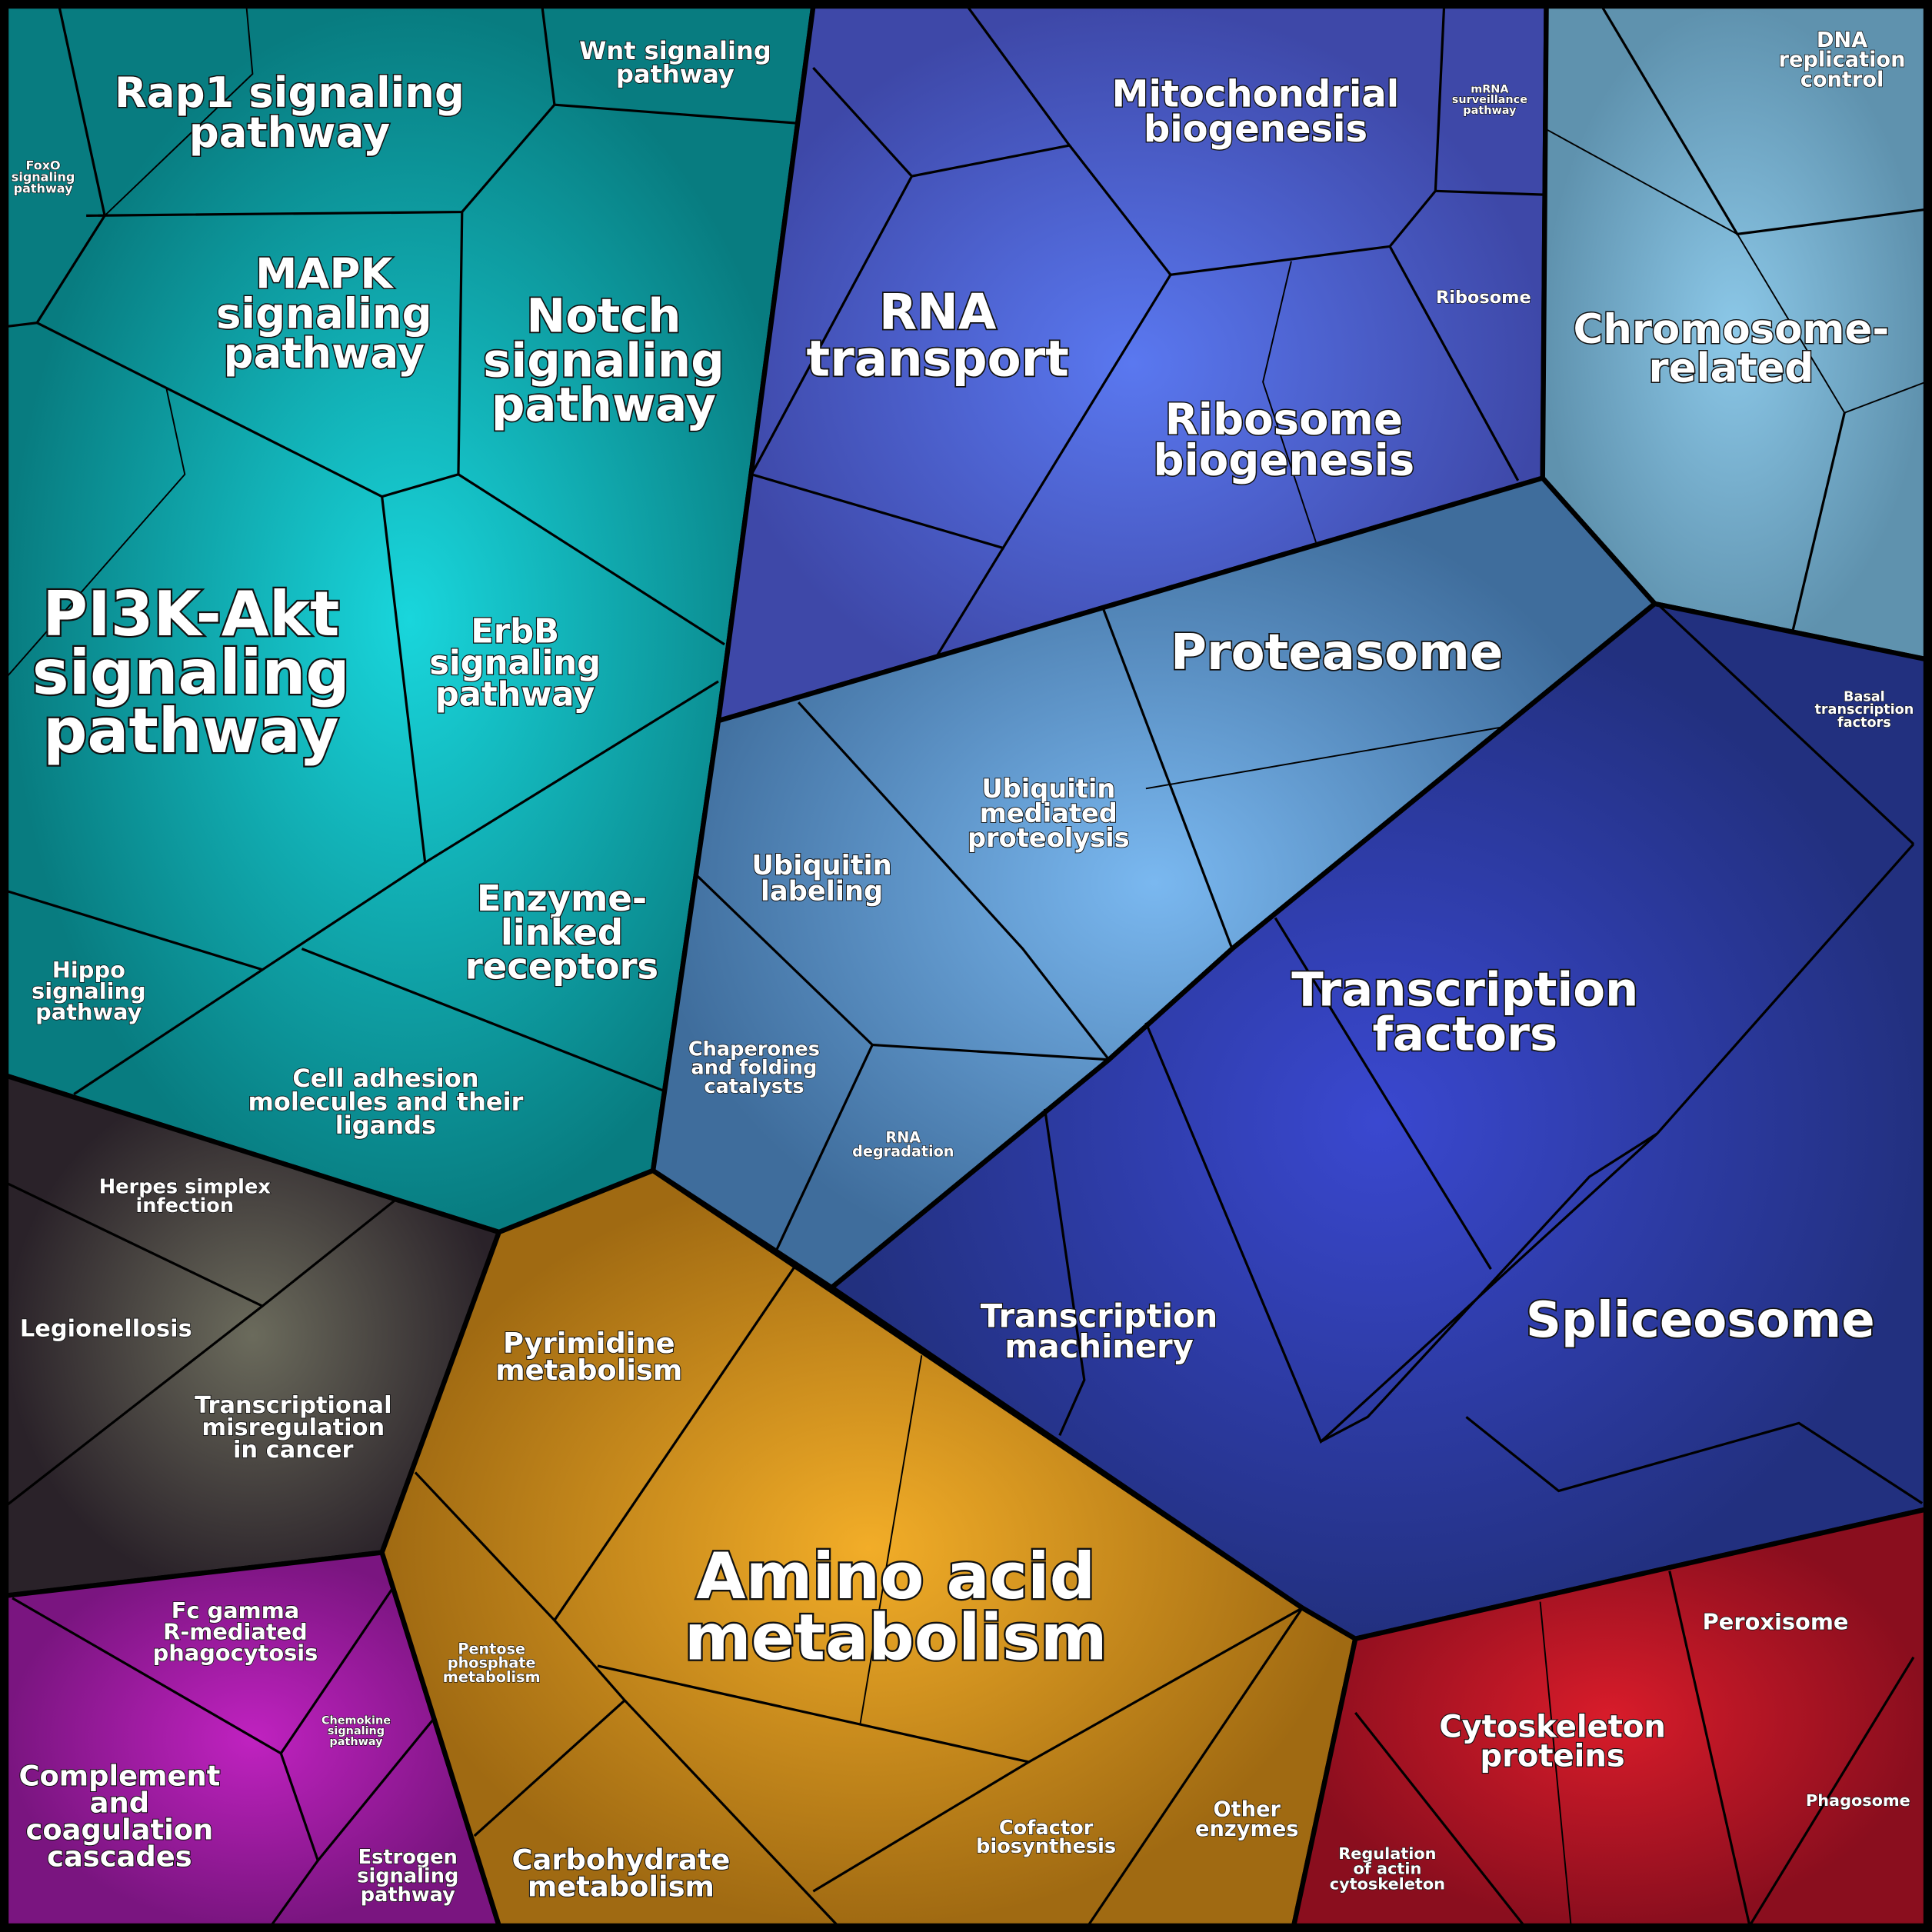  What do you see at coordinates (184, 1205) in the screenshot?
I see `label-line: infection` at bounding box center [184, 1205].